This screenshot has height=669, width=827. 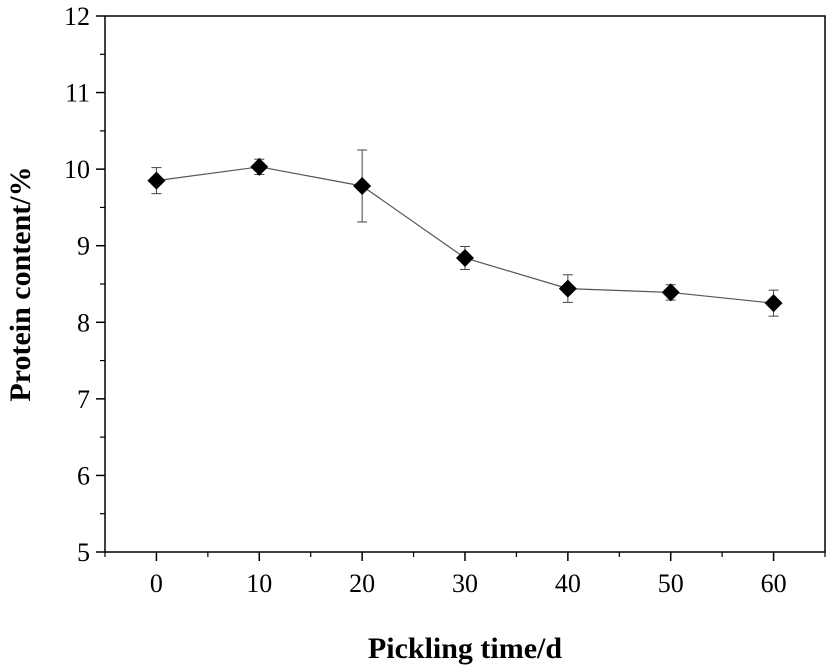 What do you see at coordinates (83, 475) in the screenshot?
I see `y-tick-label-6: 6` at bounding box center [83, 475].